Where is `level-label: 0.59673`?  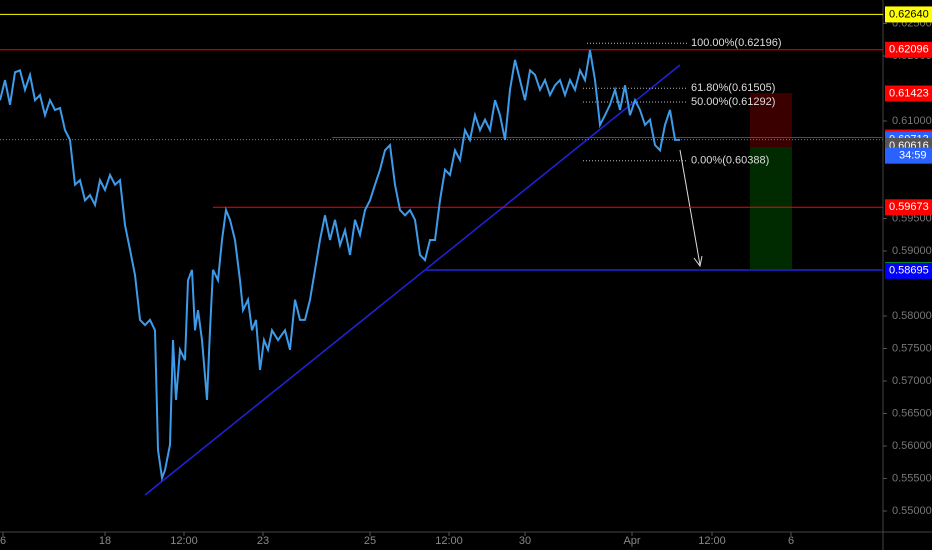
level-label: 0.59673 is located at coordinates (909, 207).